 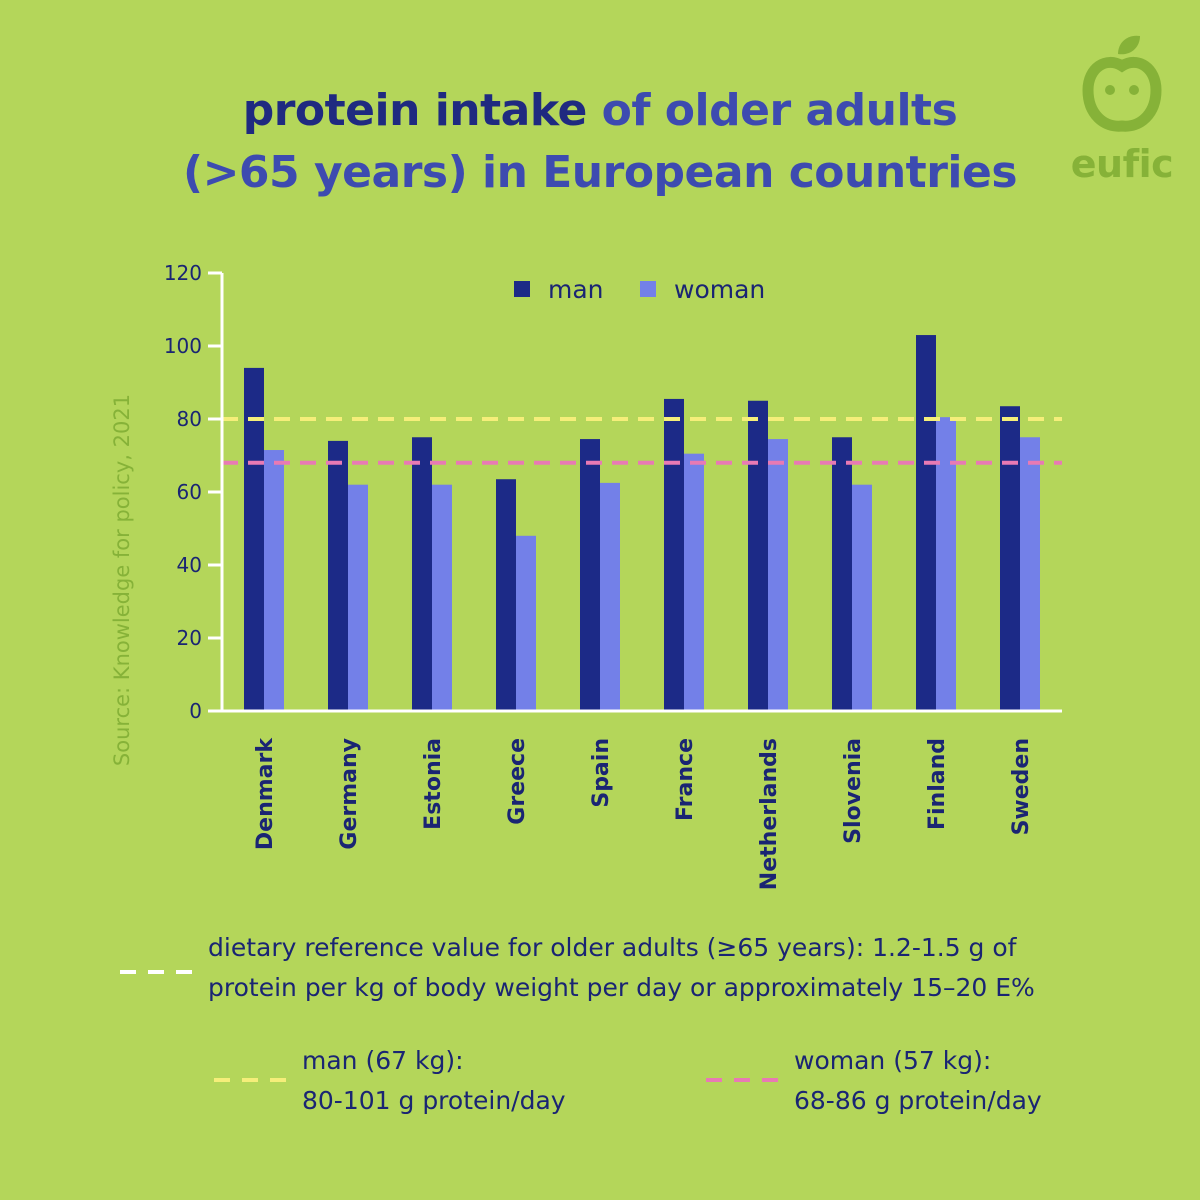 I want to click on legend: man woman, so click(x=639, y=289).